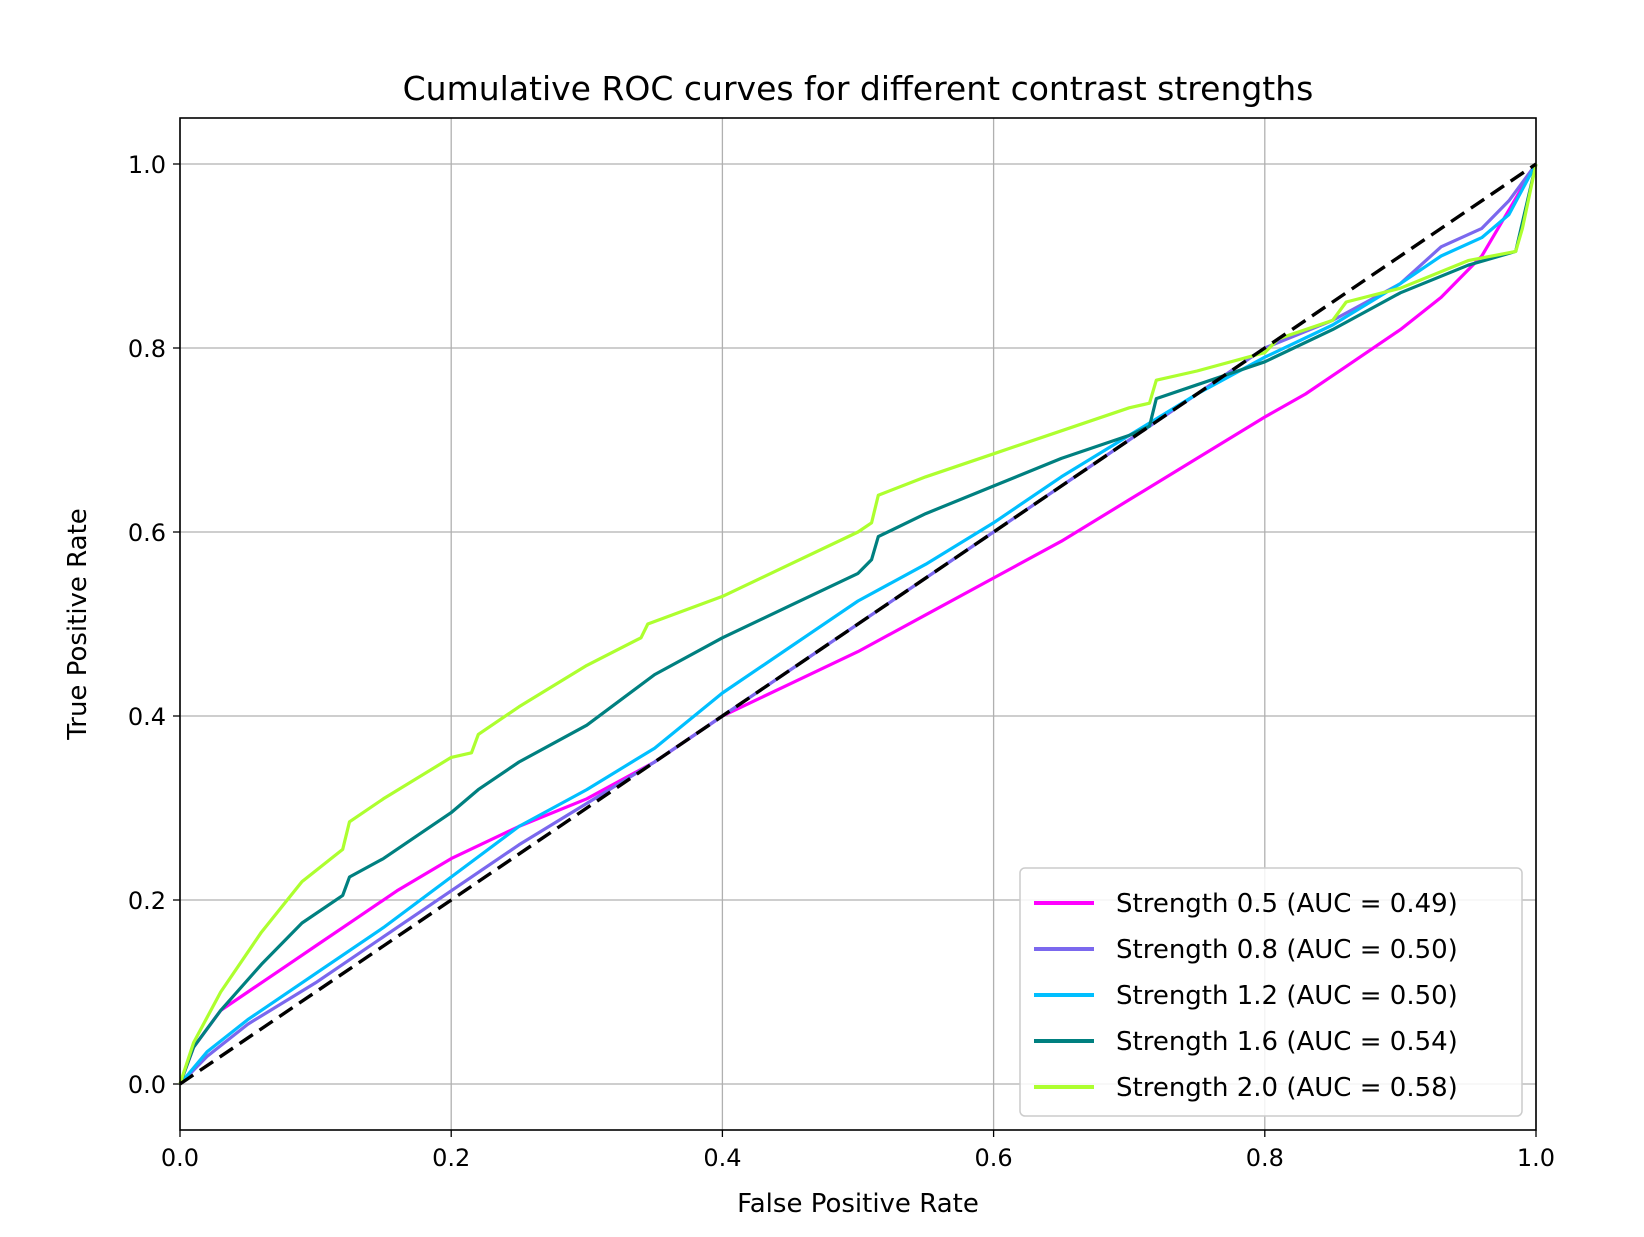 This screenshot has width=1644, height=1237. I want to click on legend-entry-label: Strength 2.0 (AUC = 0.58), so click(1287, 1088).